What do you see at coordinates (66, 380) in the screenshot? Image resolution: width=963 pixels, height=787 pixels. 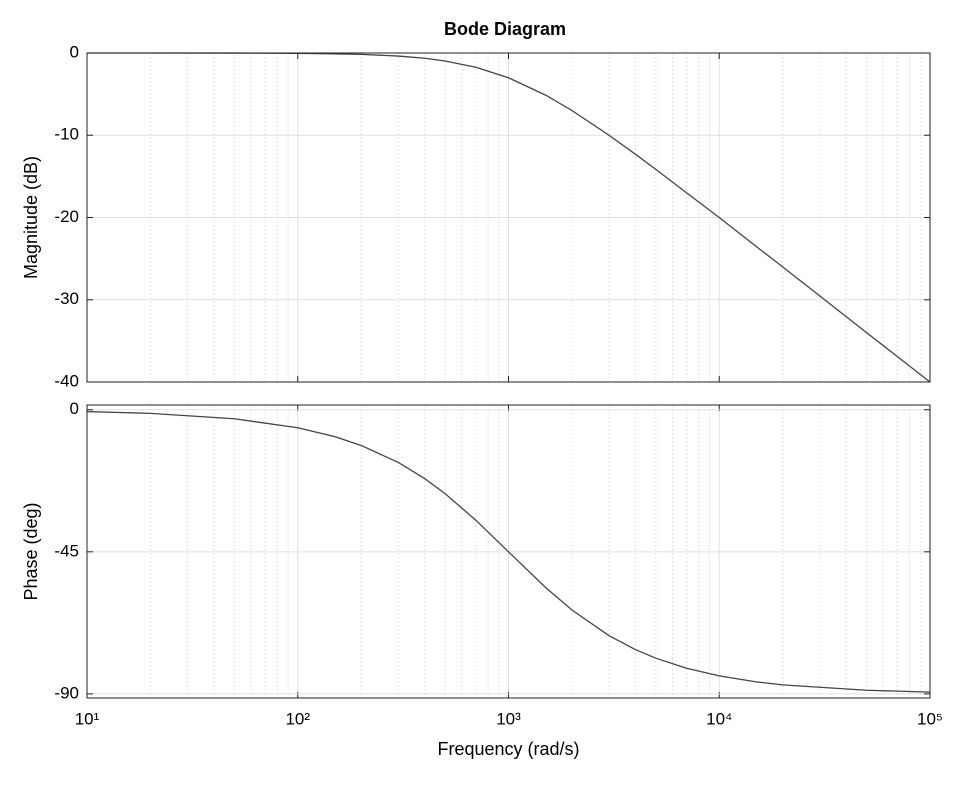 I see `y-tick-label: -40` at bounding box center [66, 380].